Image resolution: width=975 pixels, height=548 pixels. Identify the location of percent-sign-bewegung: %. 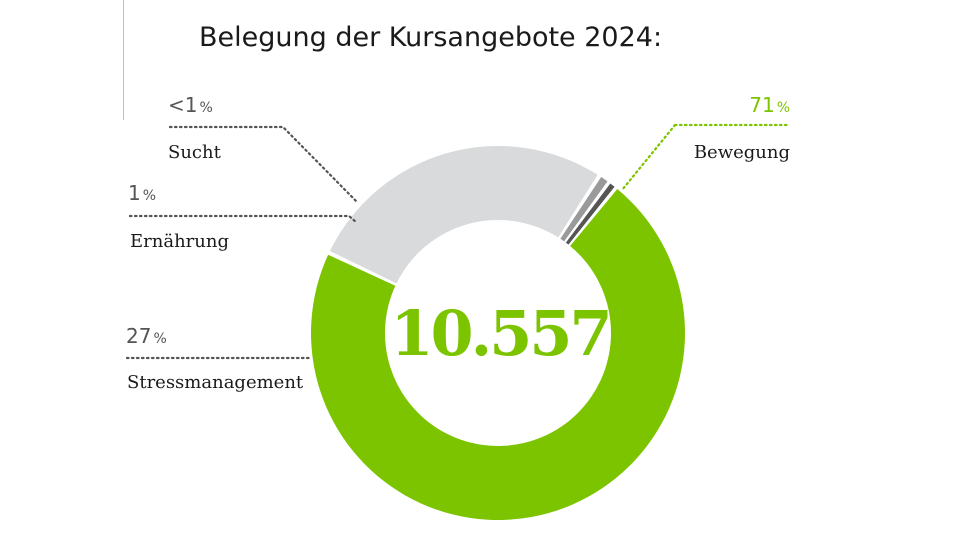
(783, 108).